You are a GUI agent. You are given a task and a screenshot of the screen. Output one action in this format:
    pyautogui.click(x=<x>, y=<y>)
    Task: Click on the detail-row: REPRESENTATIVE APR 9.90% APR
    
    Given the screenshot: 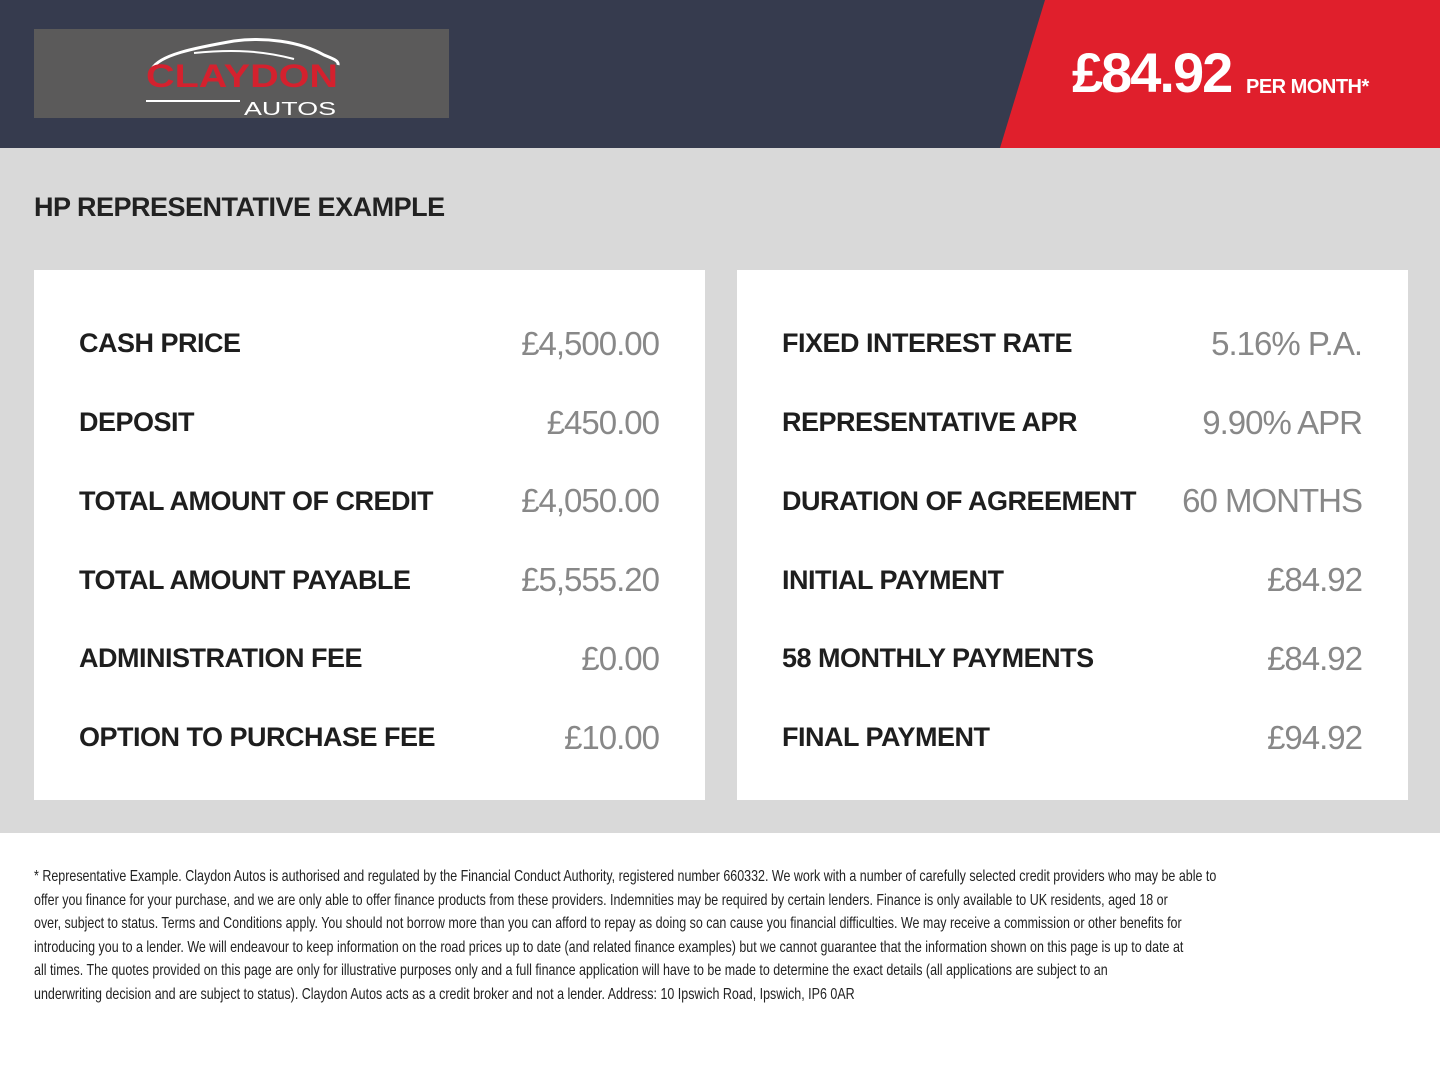 What is the action you would take?
    pyautogui.click(x=1072, y=423)
    